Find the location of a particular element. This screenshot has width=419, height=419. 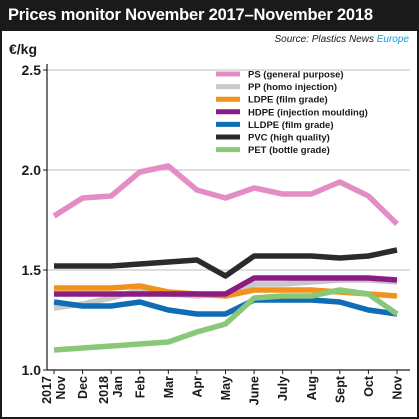

x-tick-label: Aug is located at coordinates (312, 388).